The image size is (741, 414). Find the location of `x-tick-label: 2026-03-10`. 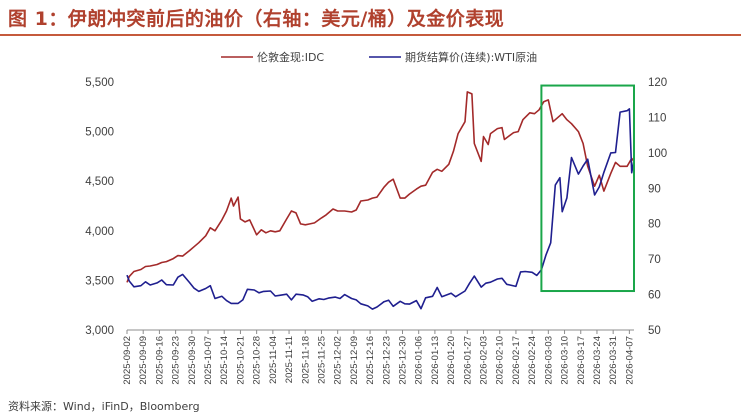

x-tick-label: 2026-03-10 is located at coordinates (565, 360).